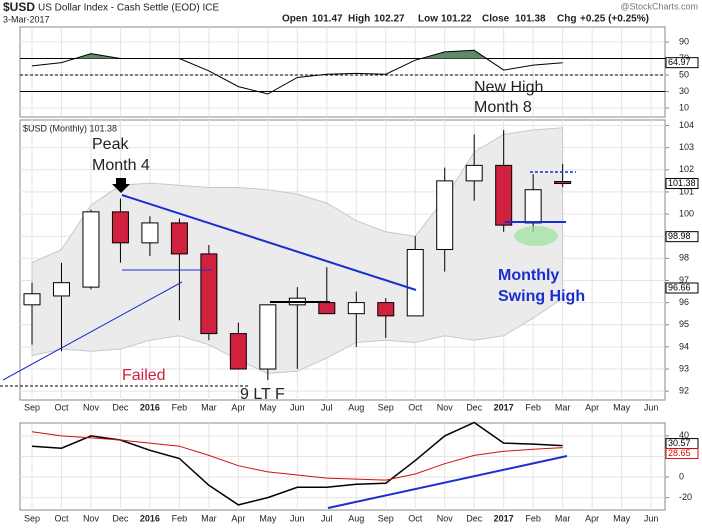 The width and height of the screenshot is (702, 528). What do you see at coordinates (659, 6) in the screenshot?
I see `source: @StockCharts.com` at bounding box center [659, 6].